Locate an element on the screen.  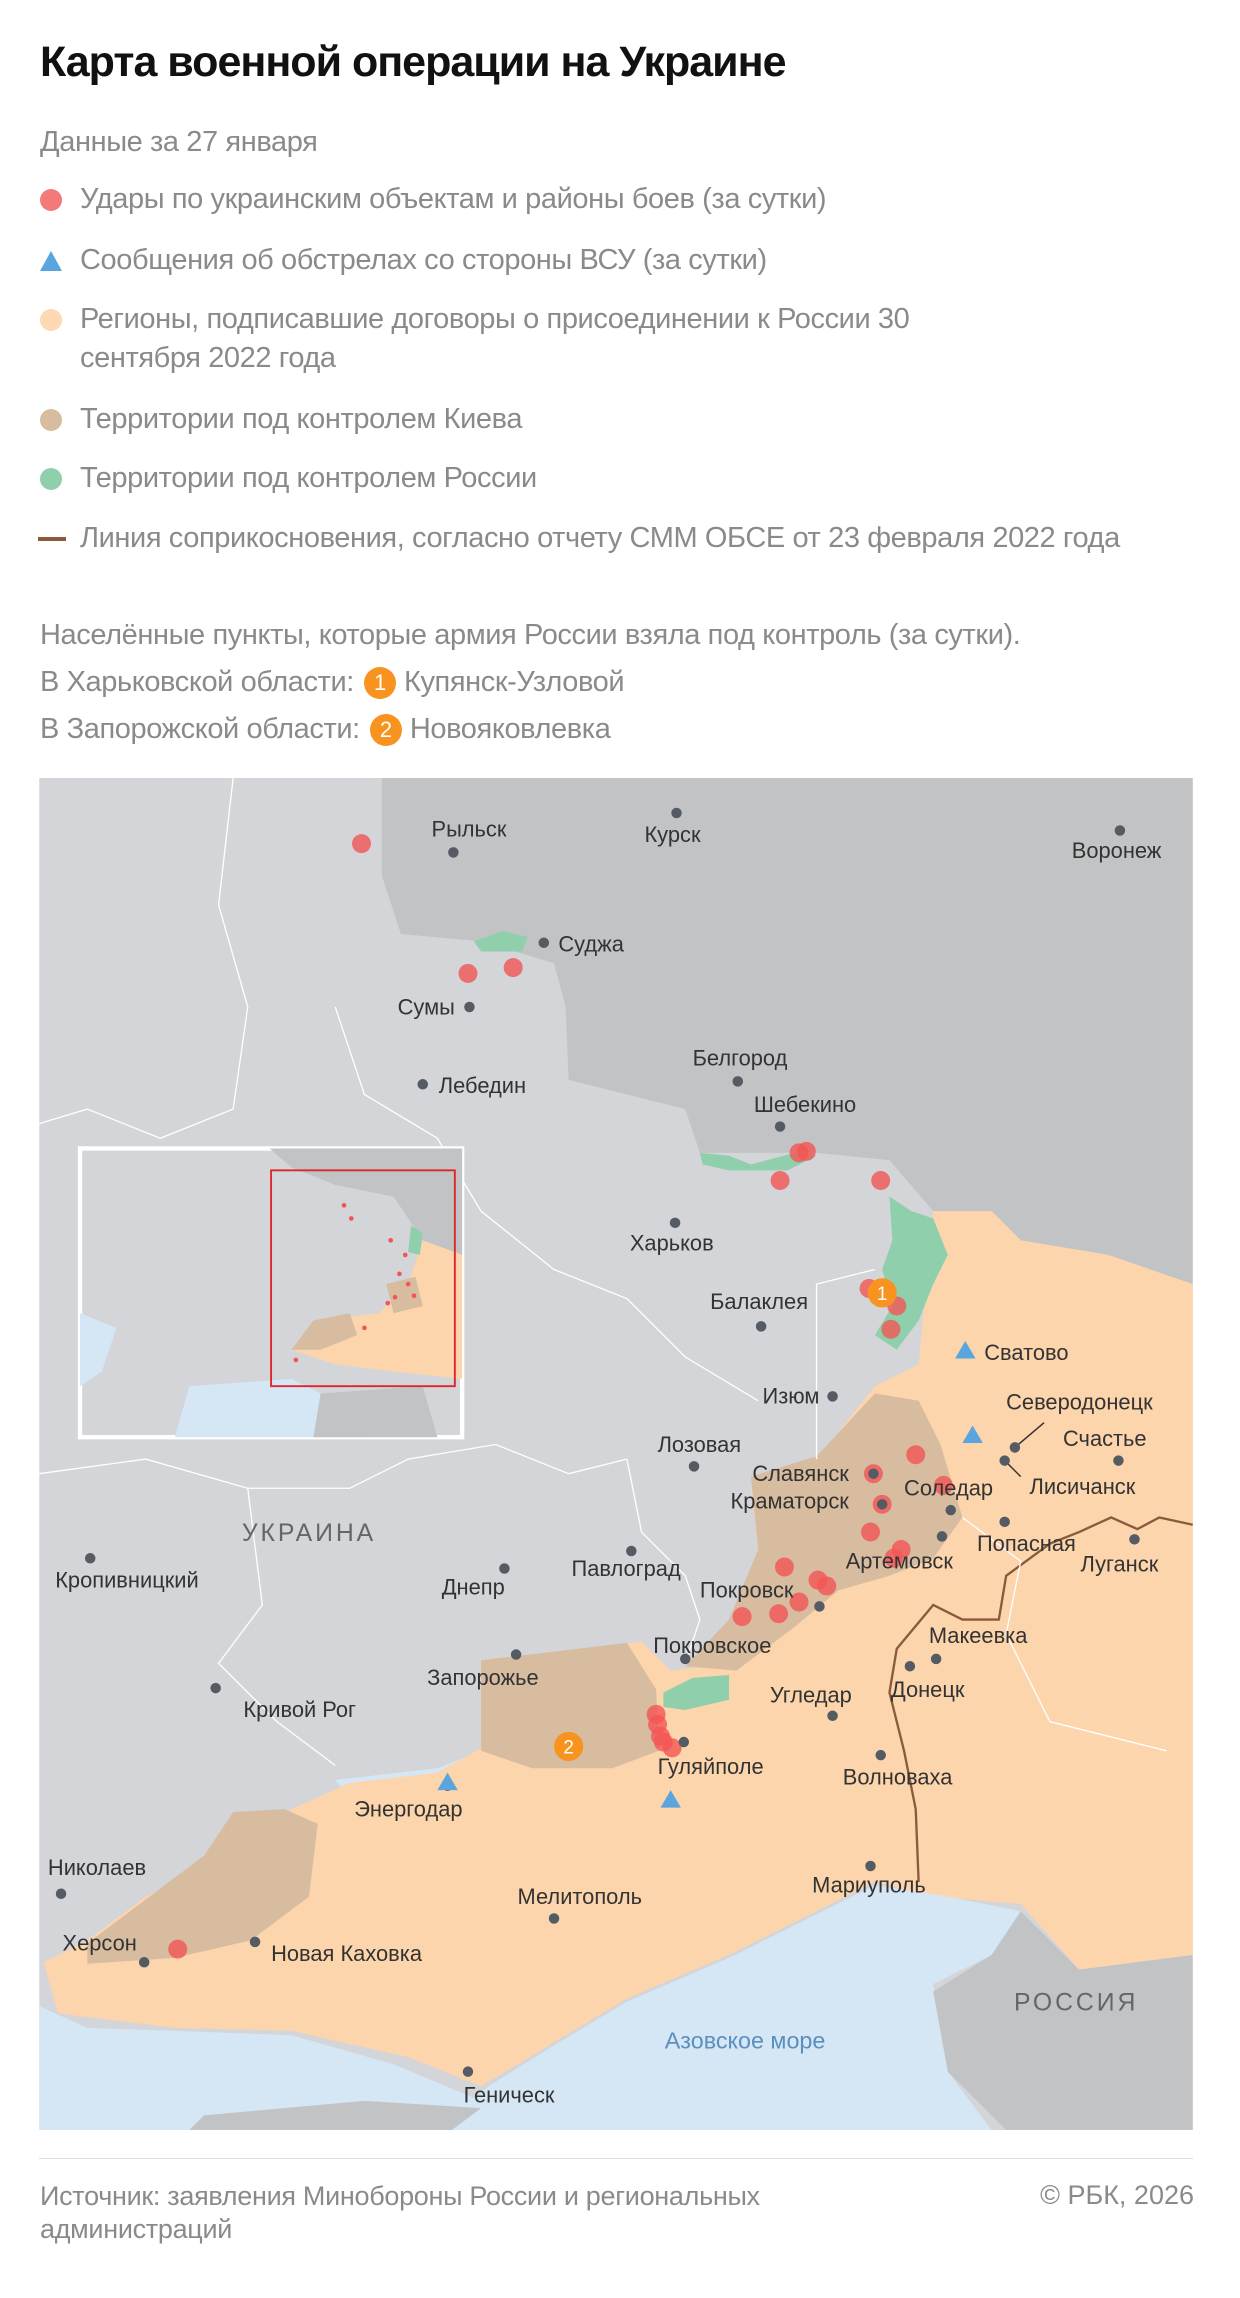
city-label: Балаклея is located at coordinates (759, 1301).